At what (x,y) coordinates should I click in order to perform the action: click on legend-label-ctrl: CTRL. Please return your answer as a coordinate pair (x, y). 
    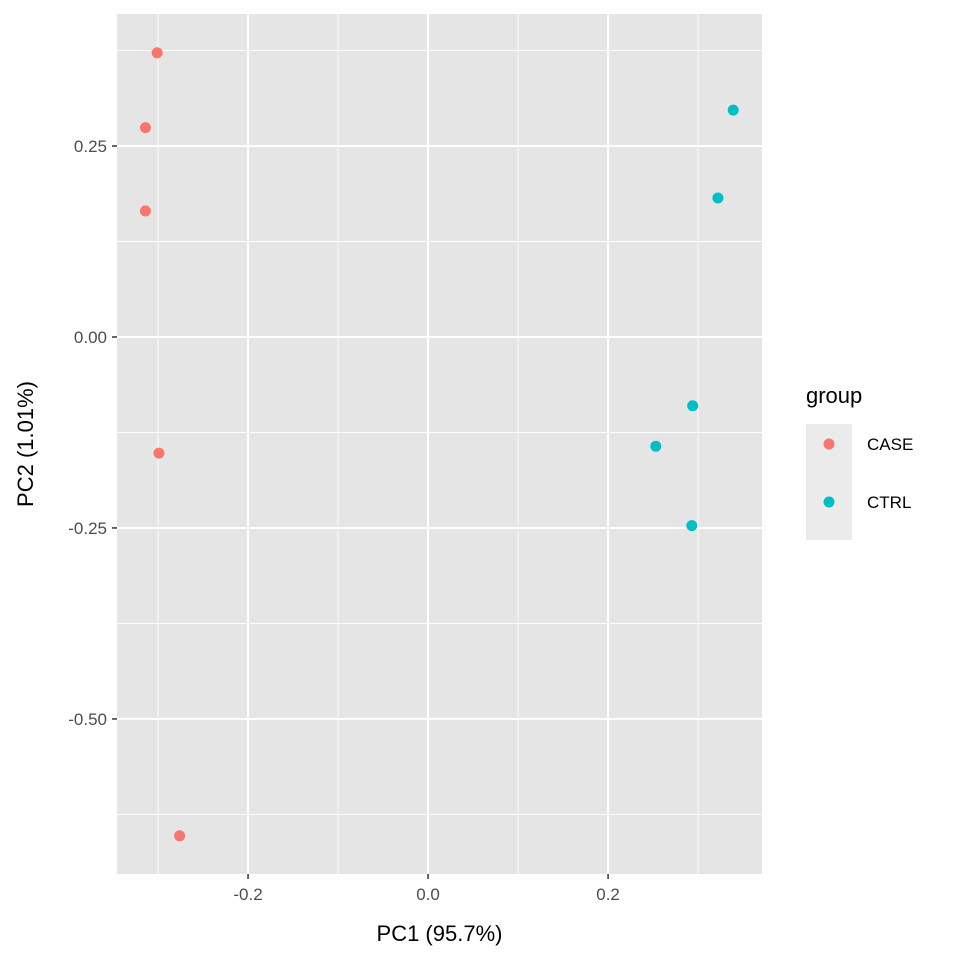
    Looking at the image, I should click on (889, 502).